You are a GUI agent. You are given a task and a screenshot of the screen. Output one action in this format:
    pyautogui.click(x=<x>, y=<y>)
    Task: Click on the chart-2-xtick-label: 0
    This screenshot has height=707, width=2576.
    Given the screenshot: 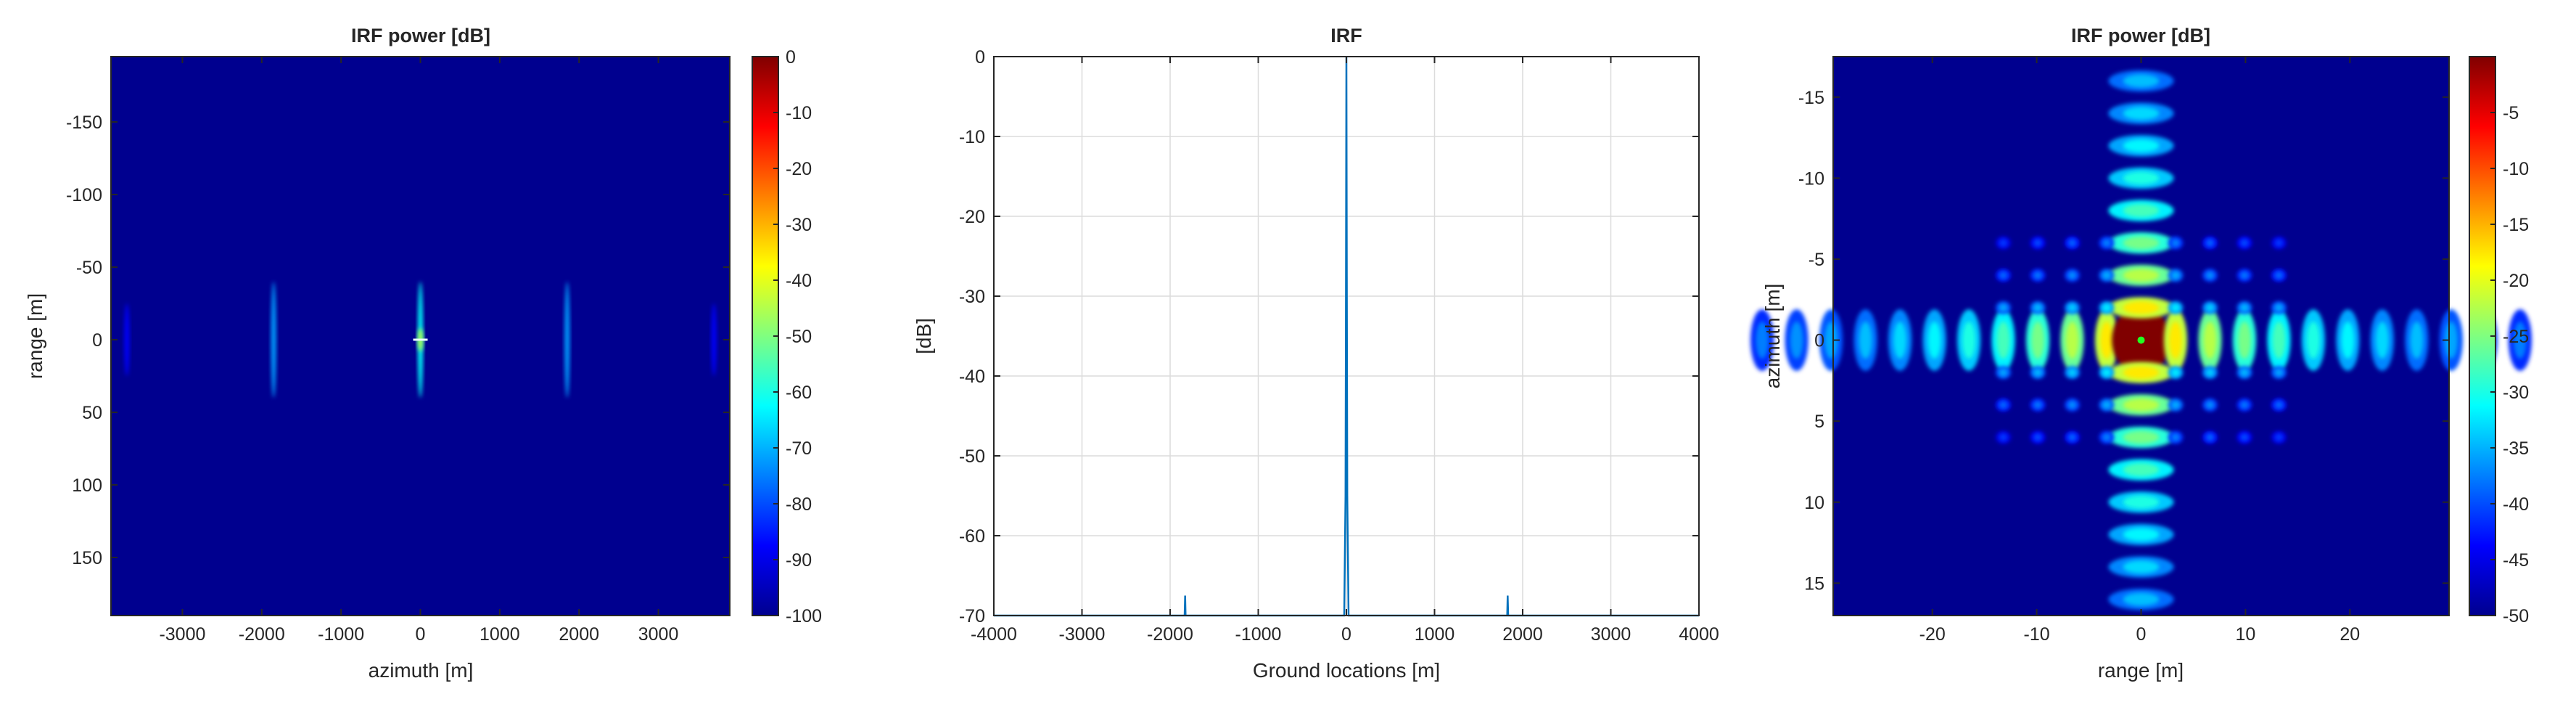 What is the action you would take?
    pyautogui.click(x=1346, y=635)
    